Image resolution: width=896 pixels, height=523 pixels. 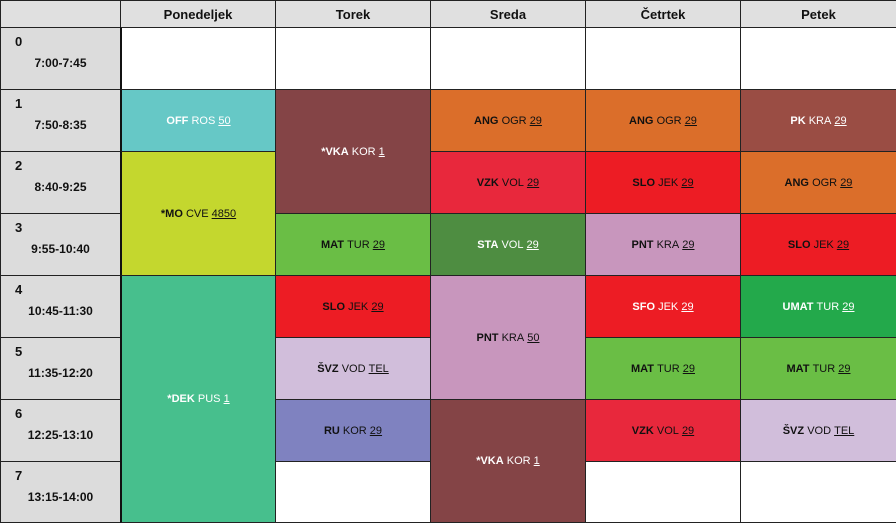 I want to click on day-header-2: Sreda, so click(x=508, y=14).